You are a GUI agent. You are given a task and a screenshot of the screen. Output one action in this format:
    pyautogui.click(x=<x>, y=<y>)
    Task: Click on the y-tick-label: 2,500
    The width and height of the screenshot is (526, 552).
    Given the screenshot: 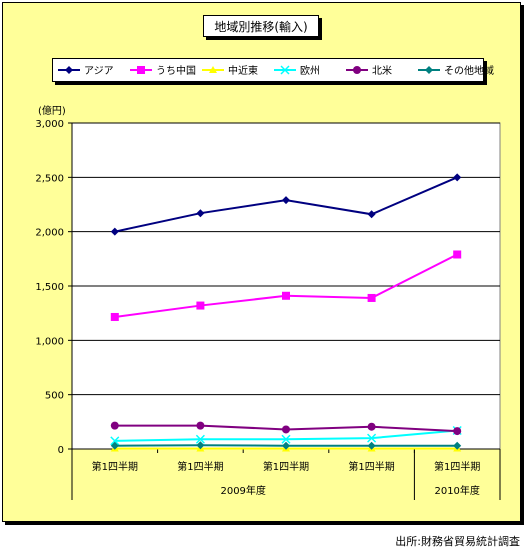 What is the action you would take?
    pyautogui.click(x=49, y=178)
    